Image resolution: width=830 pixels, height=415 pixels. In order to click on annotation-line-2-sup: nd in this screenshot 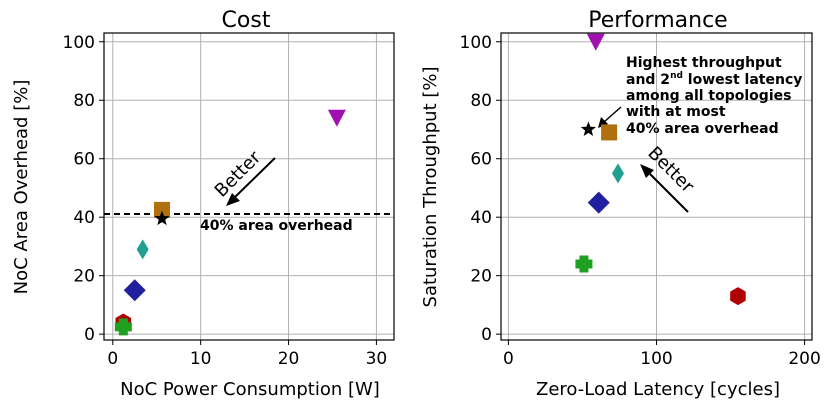, I will do `click(676, 76)`.